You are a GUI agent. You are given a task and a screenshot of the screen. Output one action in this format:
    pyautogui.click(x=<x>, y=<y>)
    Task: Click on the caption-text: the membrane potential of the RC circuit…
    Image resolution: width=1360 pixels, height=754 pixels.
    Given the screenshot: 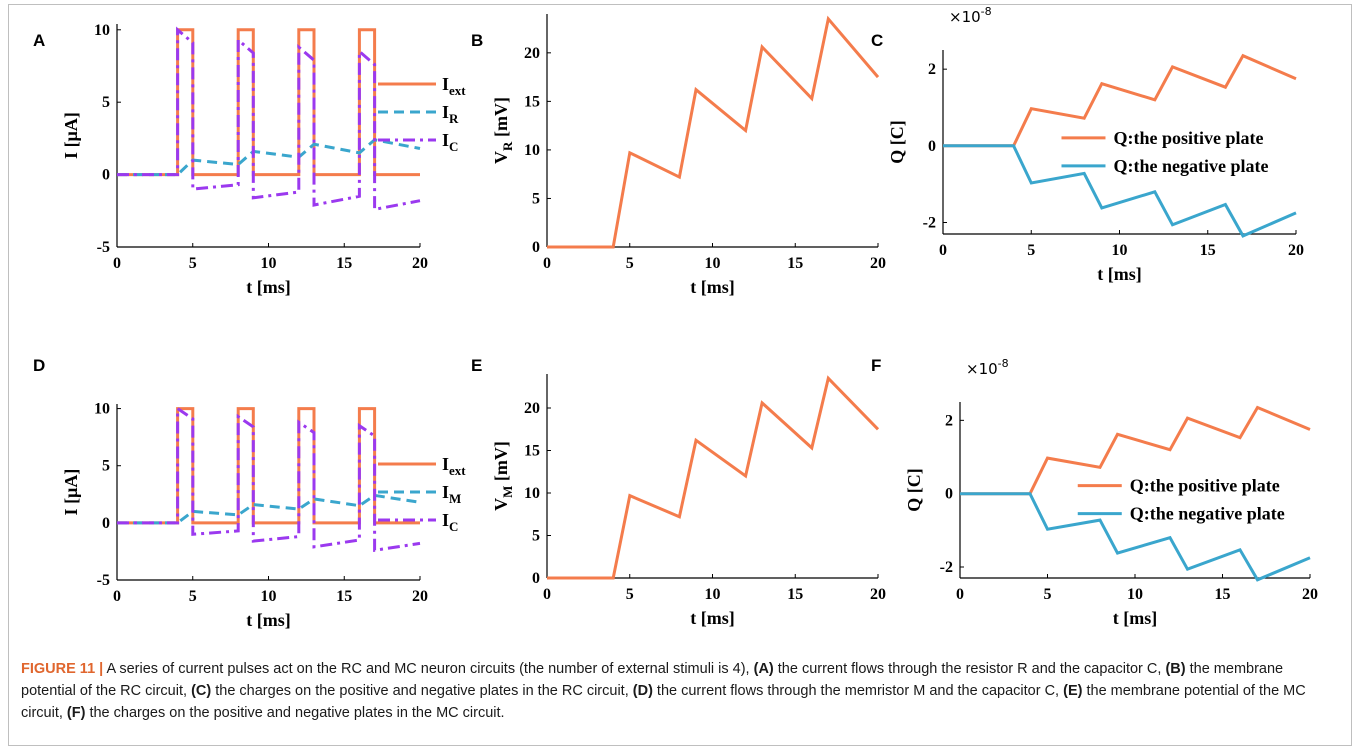 What is the action you would take?
    pyautogui.click(x=652, y=680)
    